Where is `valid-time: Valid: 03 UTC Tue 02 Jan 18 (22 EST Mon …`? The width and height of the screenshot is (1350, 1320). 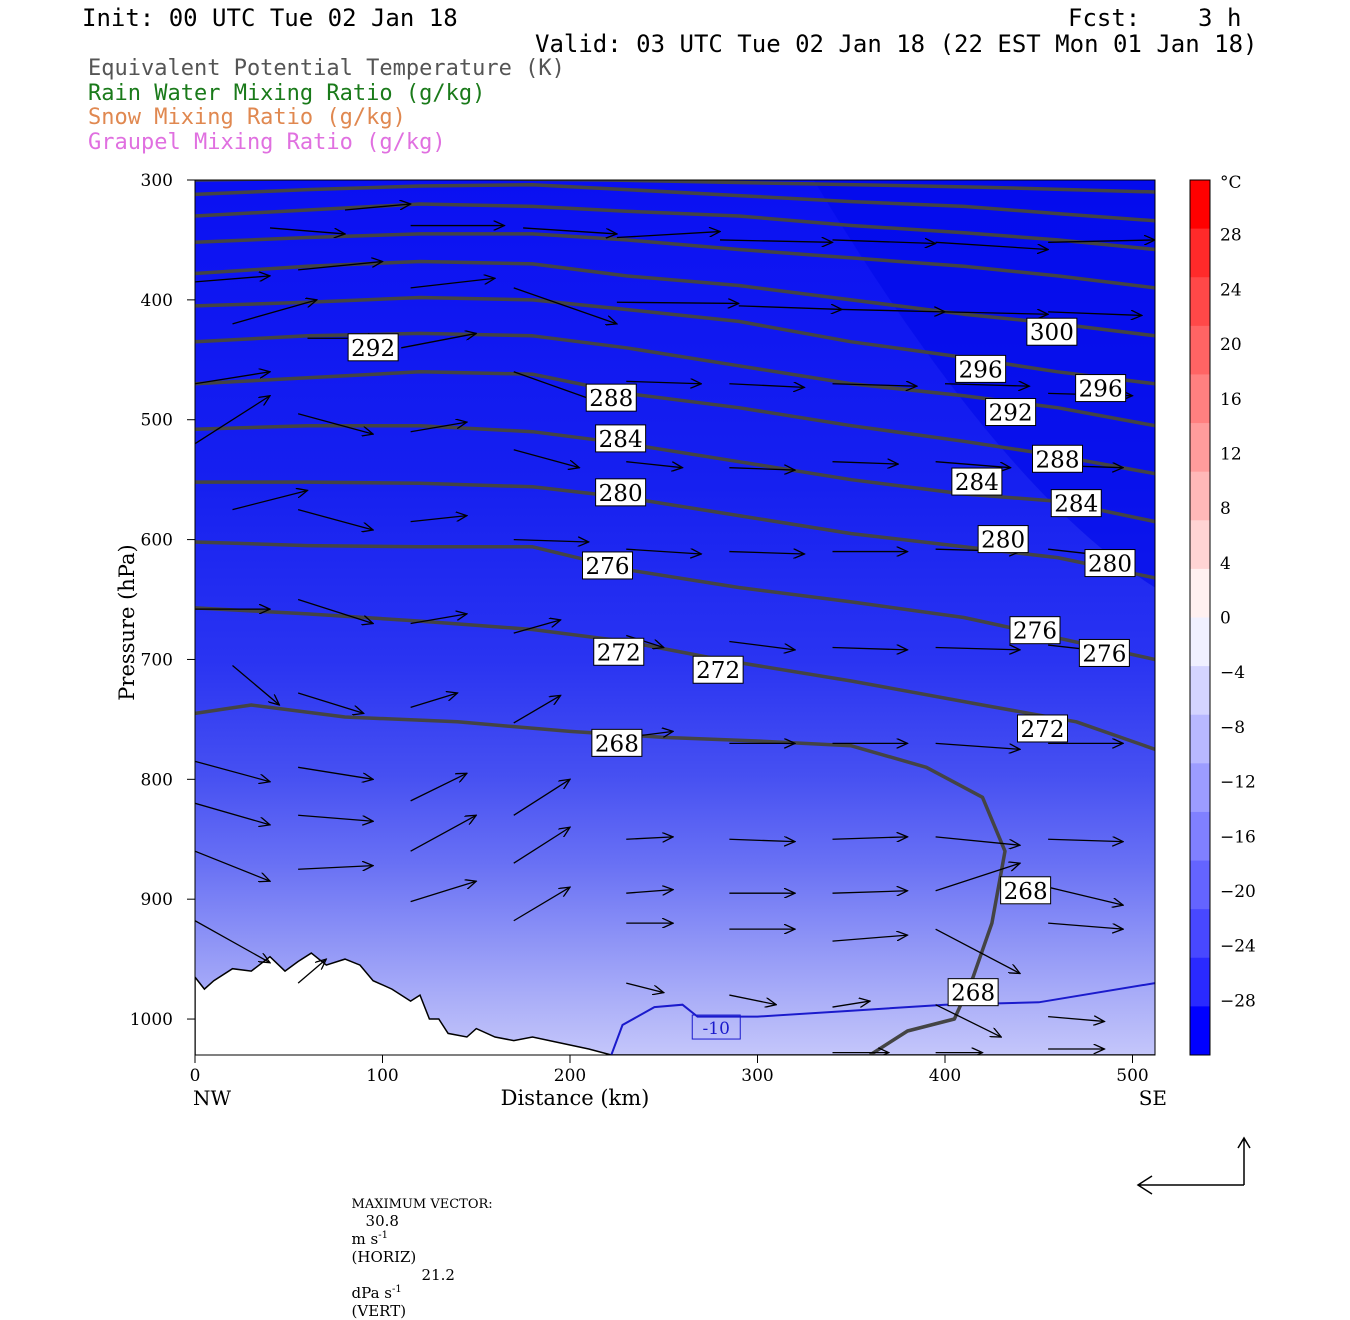 valid-time: Valid: 03 UTC Tue 02 Jan 18 (22 EST Mon … is located at coordinates (896, 44).